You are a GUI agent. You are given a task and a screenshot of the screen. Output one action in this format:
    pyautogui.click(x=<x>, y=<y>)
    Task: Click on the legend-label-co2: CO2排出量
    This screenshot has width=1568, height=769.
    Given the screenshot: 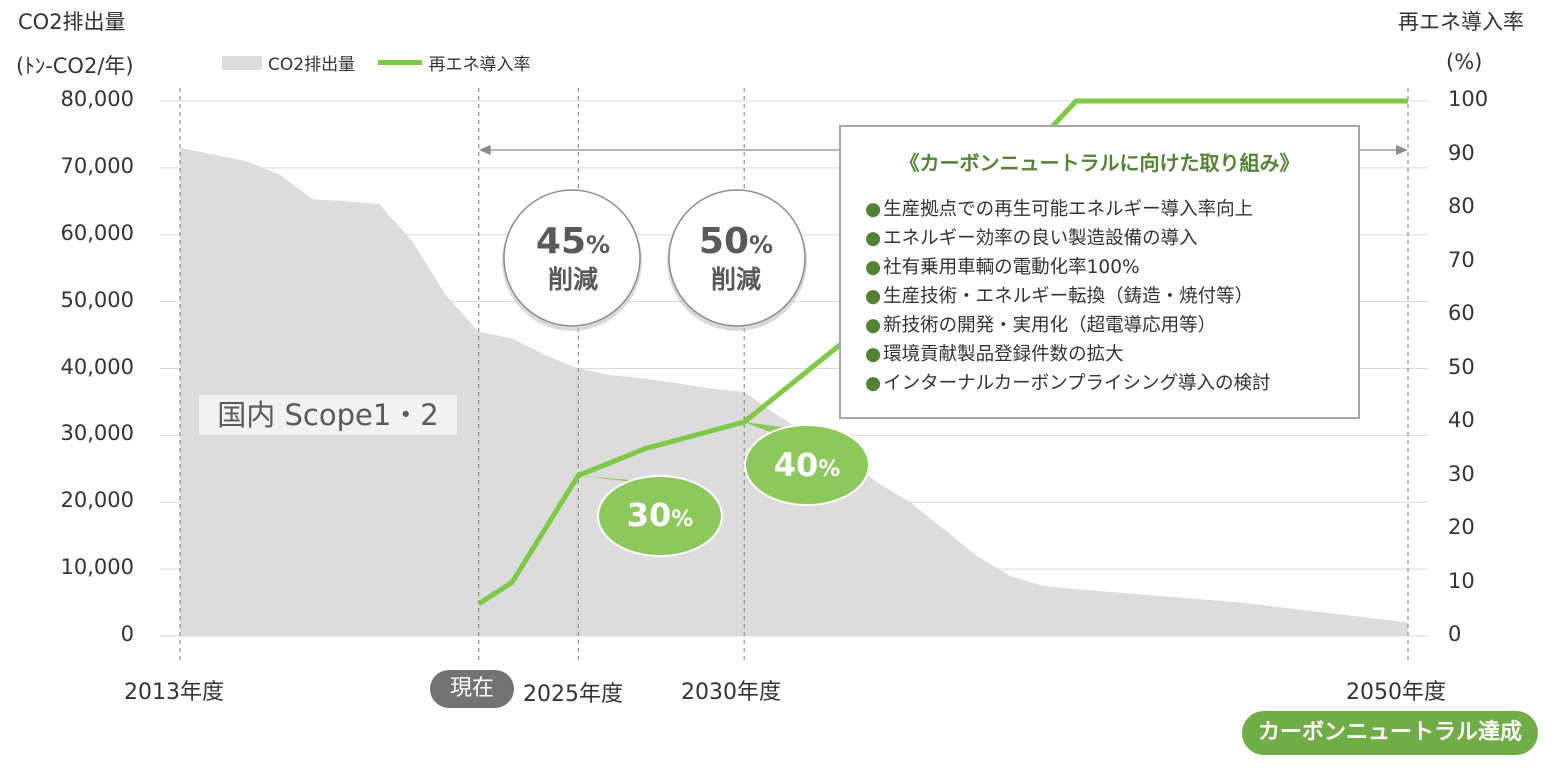 What is the action you would take?
    pyautogui.click(x=312, y=65)
    